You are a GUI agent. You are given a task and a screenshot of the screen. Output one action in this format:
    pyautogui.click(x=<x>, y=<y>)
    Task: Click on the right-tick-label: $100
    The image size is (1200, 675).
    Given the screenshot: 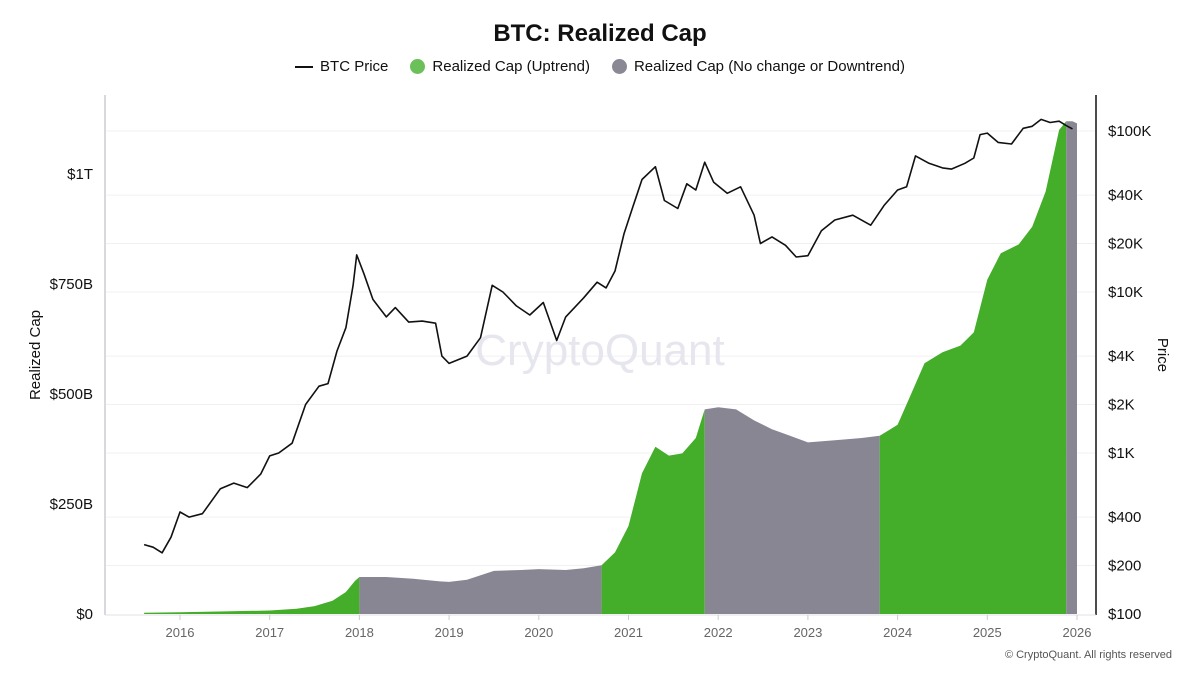 What is the action you would take?
    pyautogui.click(x=1124, y=614)
    